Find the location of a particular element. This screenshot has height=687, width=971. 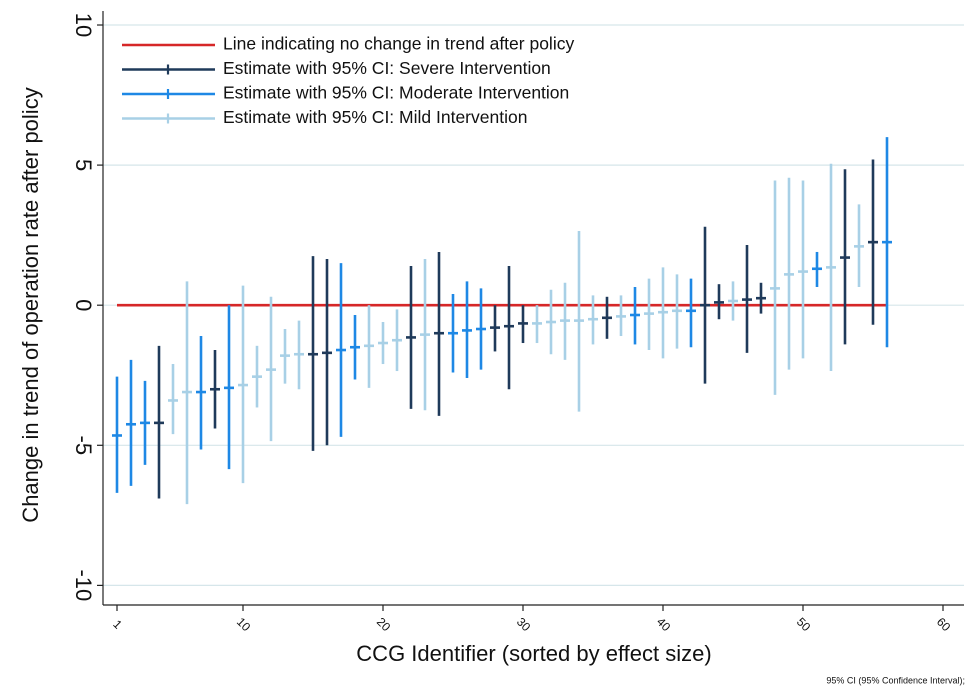

y-tick-label: -5 is located at coordinates (83, 446).